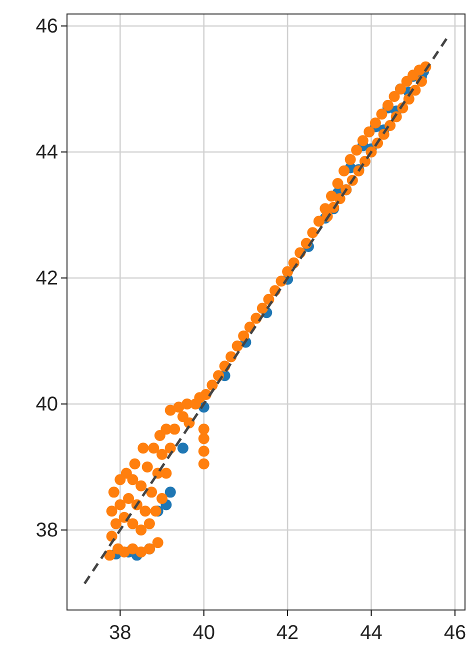 This screenshot has width=470, height=647. Describe the element at coordinates (47, 278) in the screenshot. I see `y-tick-label: 42` at that location.